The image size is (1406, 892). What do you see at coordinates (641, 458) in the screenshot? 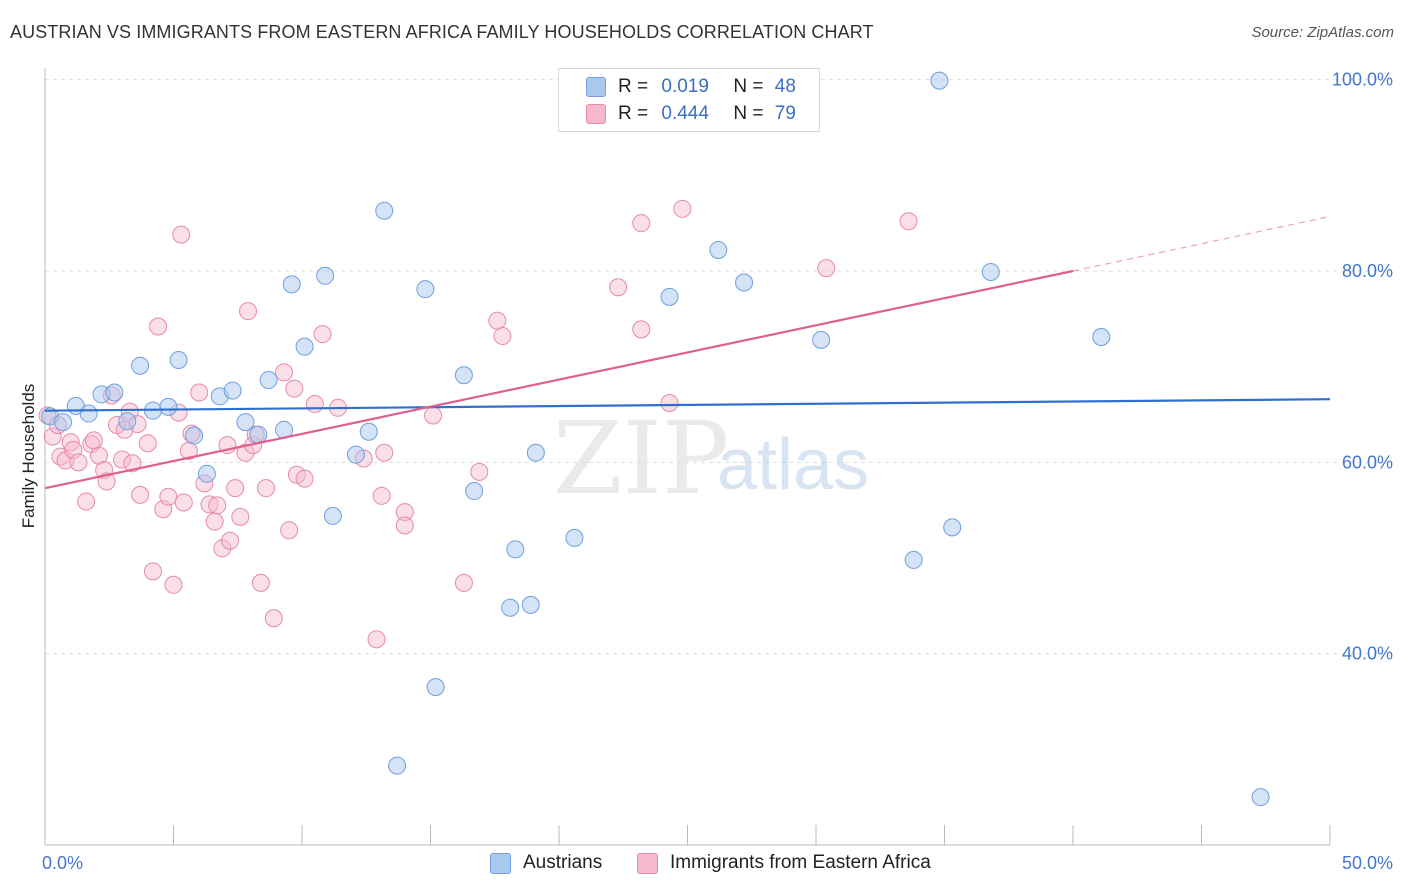
I see `watermark-zip: ZIP` at bounding box center [641, 458].